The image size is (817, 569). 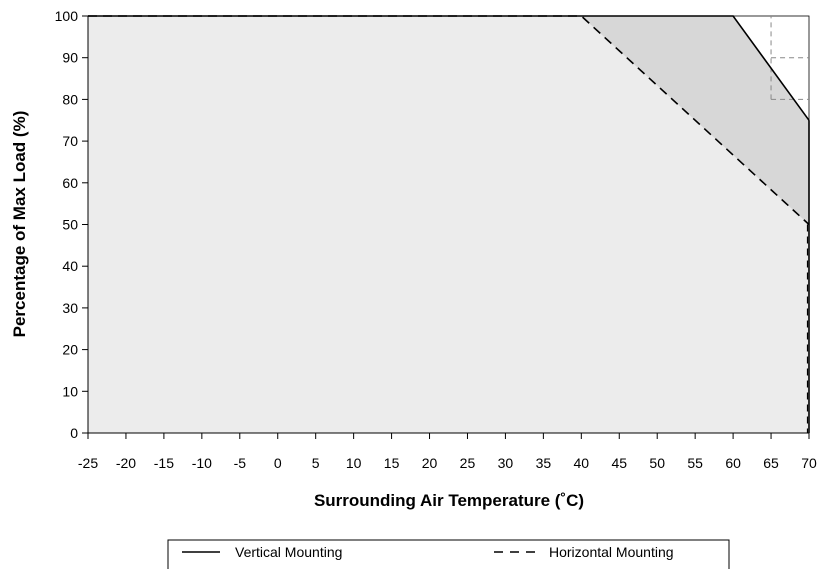 I want to click on legend-box, so click(x=448, y=554).